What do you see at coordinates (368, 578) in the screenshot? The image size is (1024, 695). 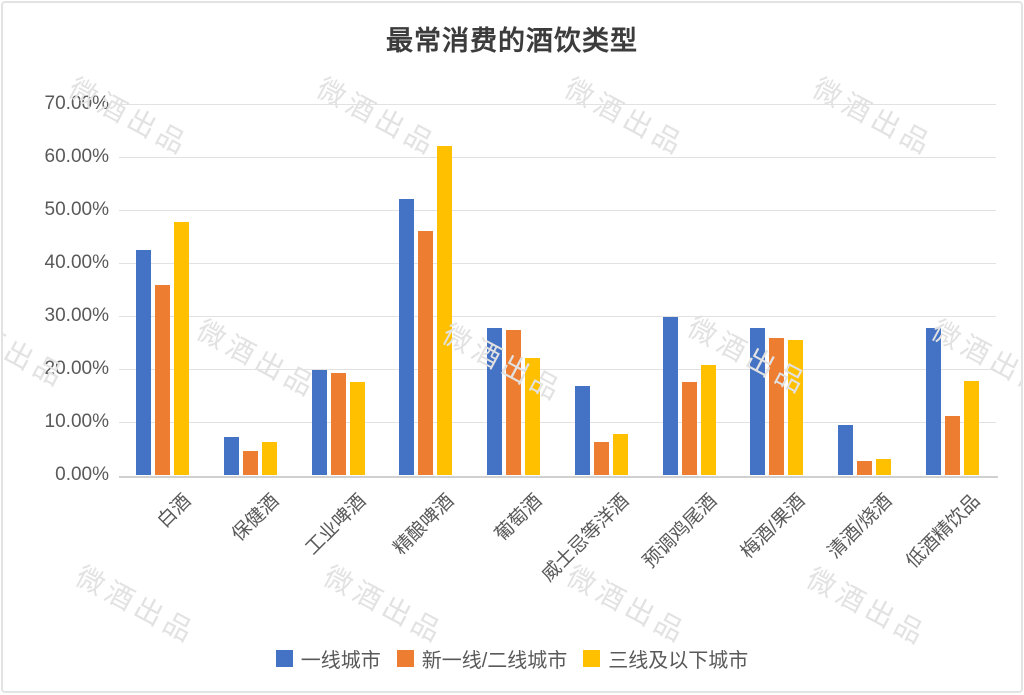 I see `category-label: 精酿啤酒` at bounding box center [368, 578].